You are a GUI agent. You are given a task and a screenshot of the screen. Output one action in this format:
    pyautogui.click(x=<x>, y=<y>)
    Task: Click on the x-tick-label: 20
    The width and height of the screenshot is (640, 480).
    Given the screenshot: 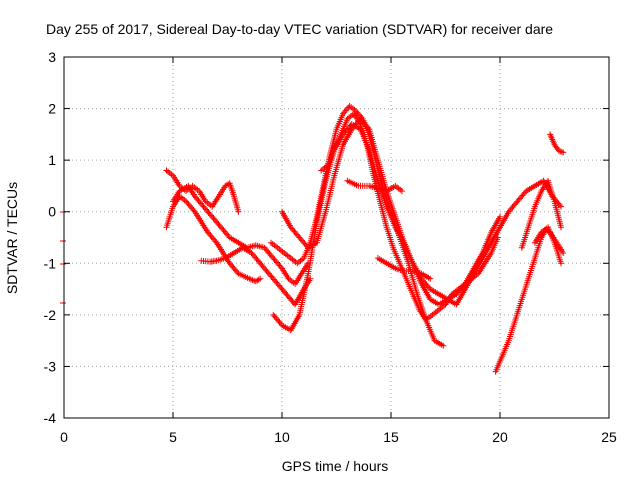 What is the action you would take?
    pyautogui.click(x=500, y=437)
    